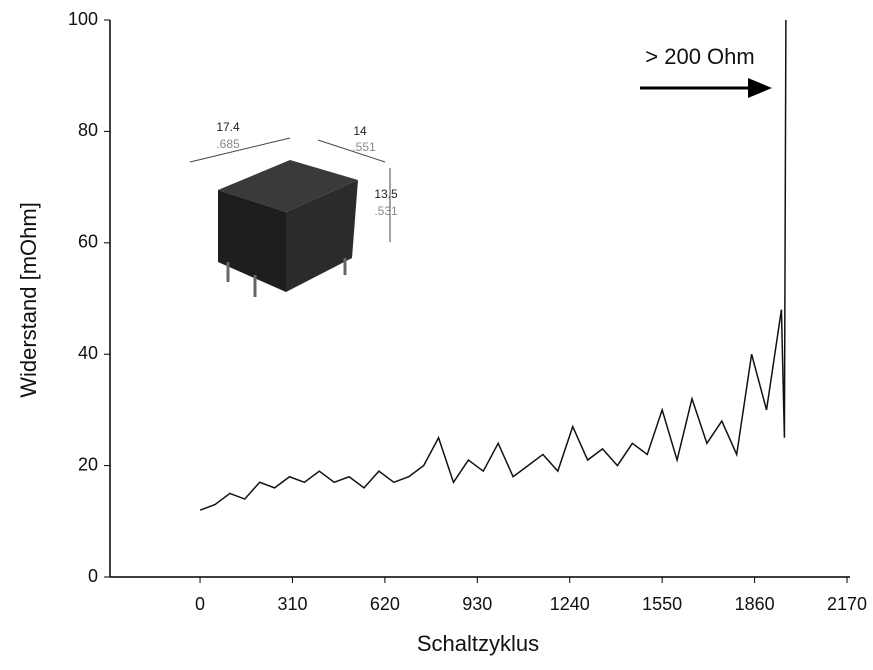 This screenshot has height=670, width=873. I want to click on y-tick-label: 80, so click(88, 130).